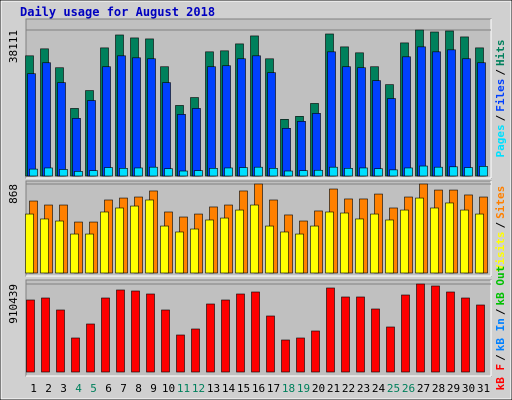 This screenshot has height=400, width=512. I want to click on x-tick-label: 12, so click(198, 388).